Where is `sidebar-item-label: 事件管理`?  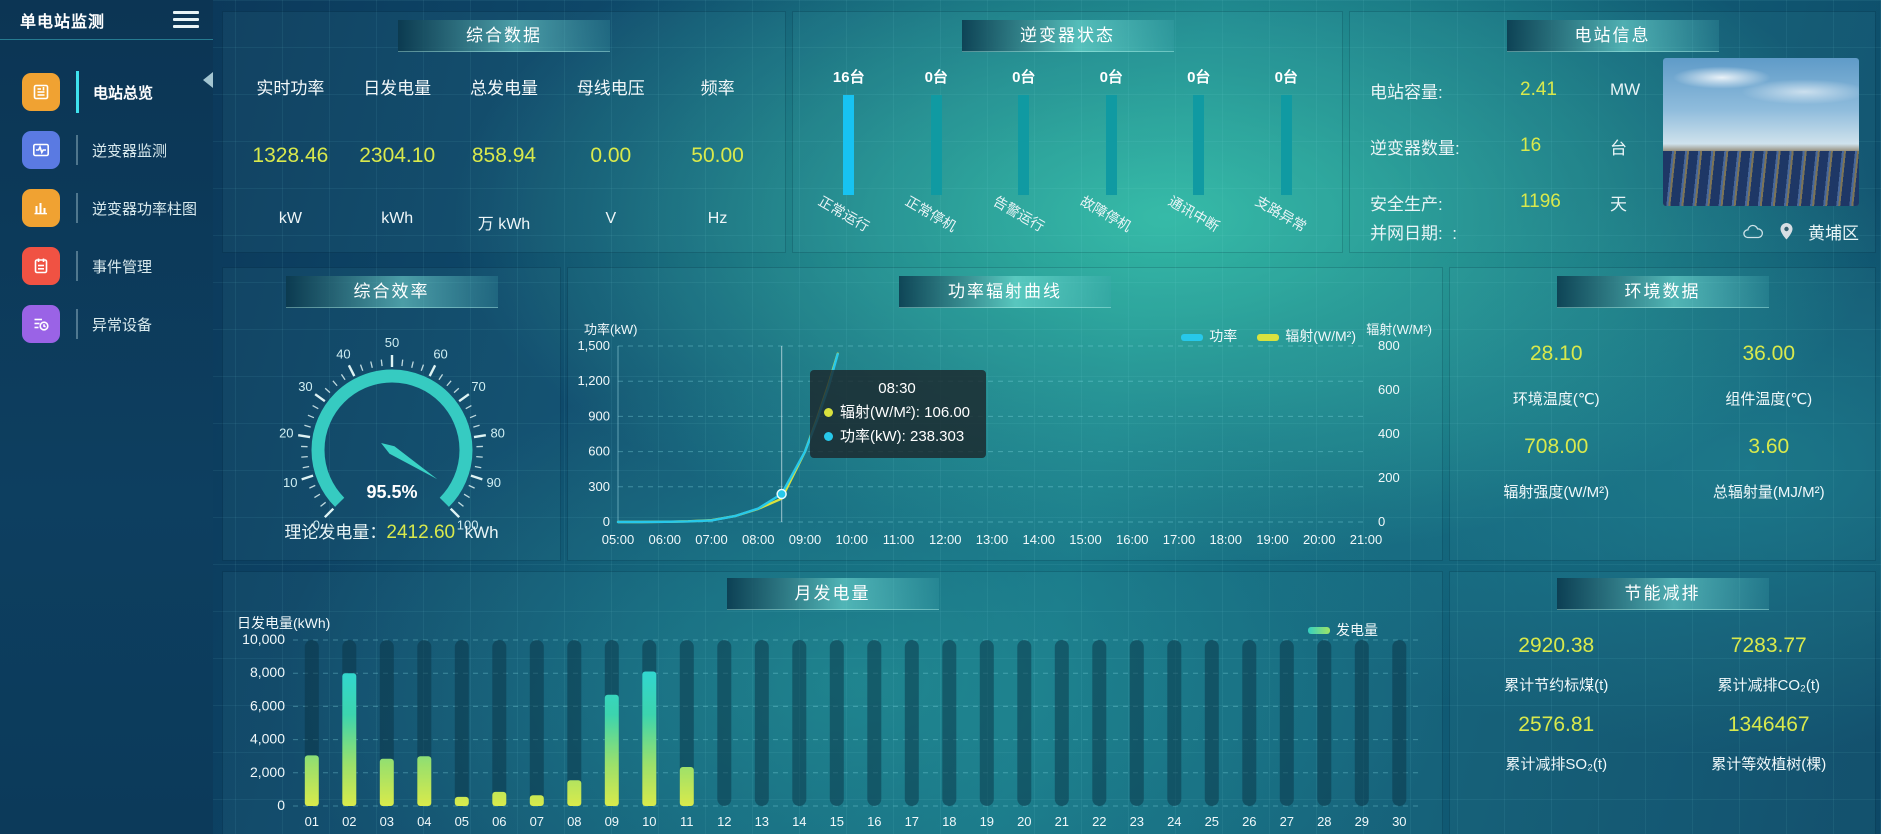
sidebar-item-label: 事件管理 is located at coordinates (122, 267).